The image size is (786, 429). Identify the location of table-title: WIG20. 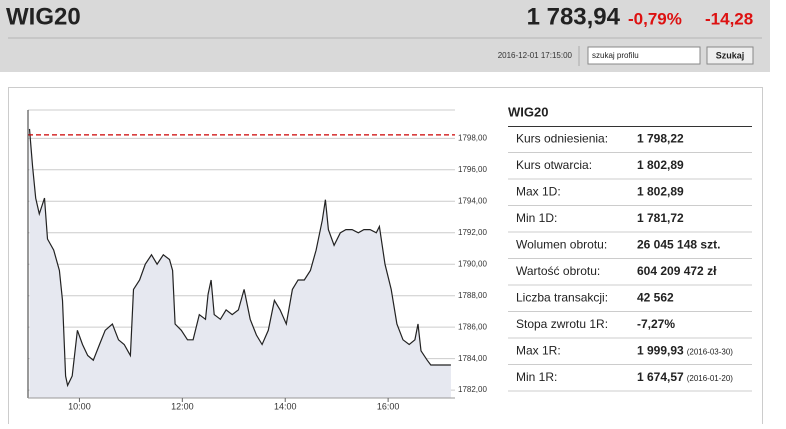
(528, 111).